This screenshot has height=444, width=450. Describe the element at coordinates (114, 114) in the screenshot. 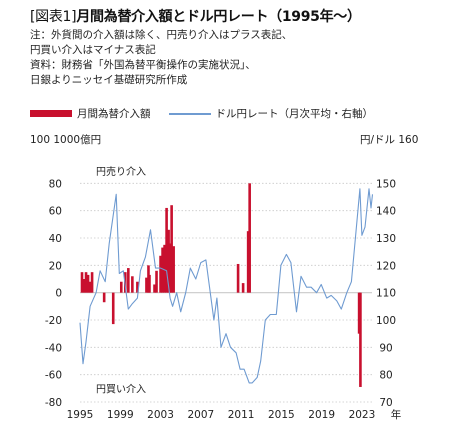

I see `legend-bar-label: 月間為替介入額` at that location.